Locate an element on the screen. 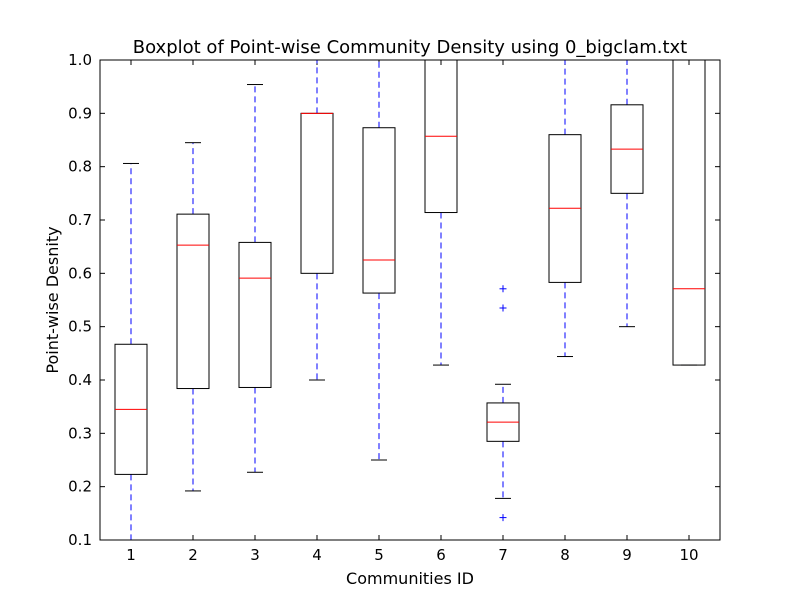 This screenshot has height=600, width=800. y-tick-label: 0.2 is located at coordinates (80, 487).